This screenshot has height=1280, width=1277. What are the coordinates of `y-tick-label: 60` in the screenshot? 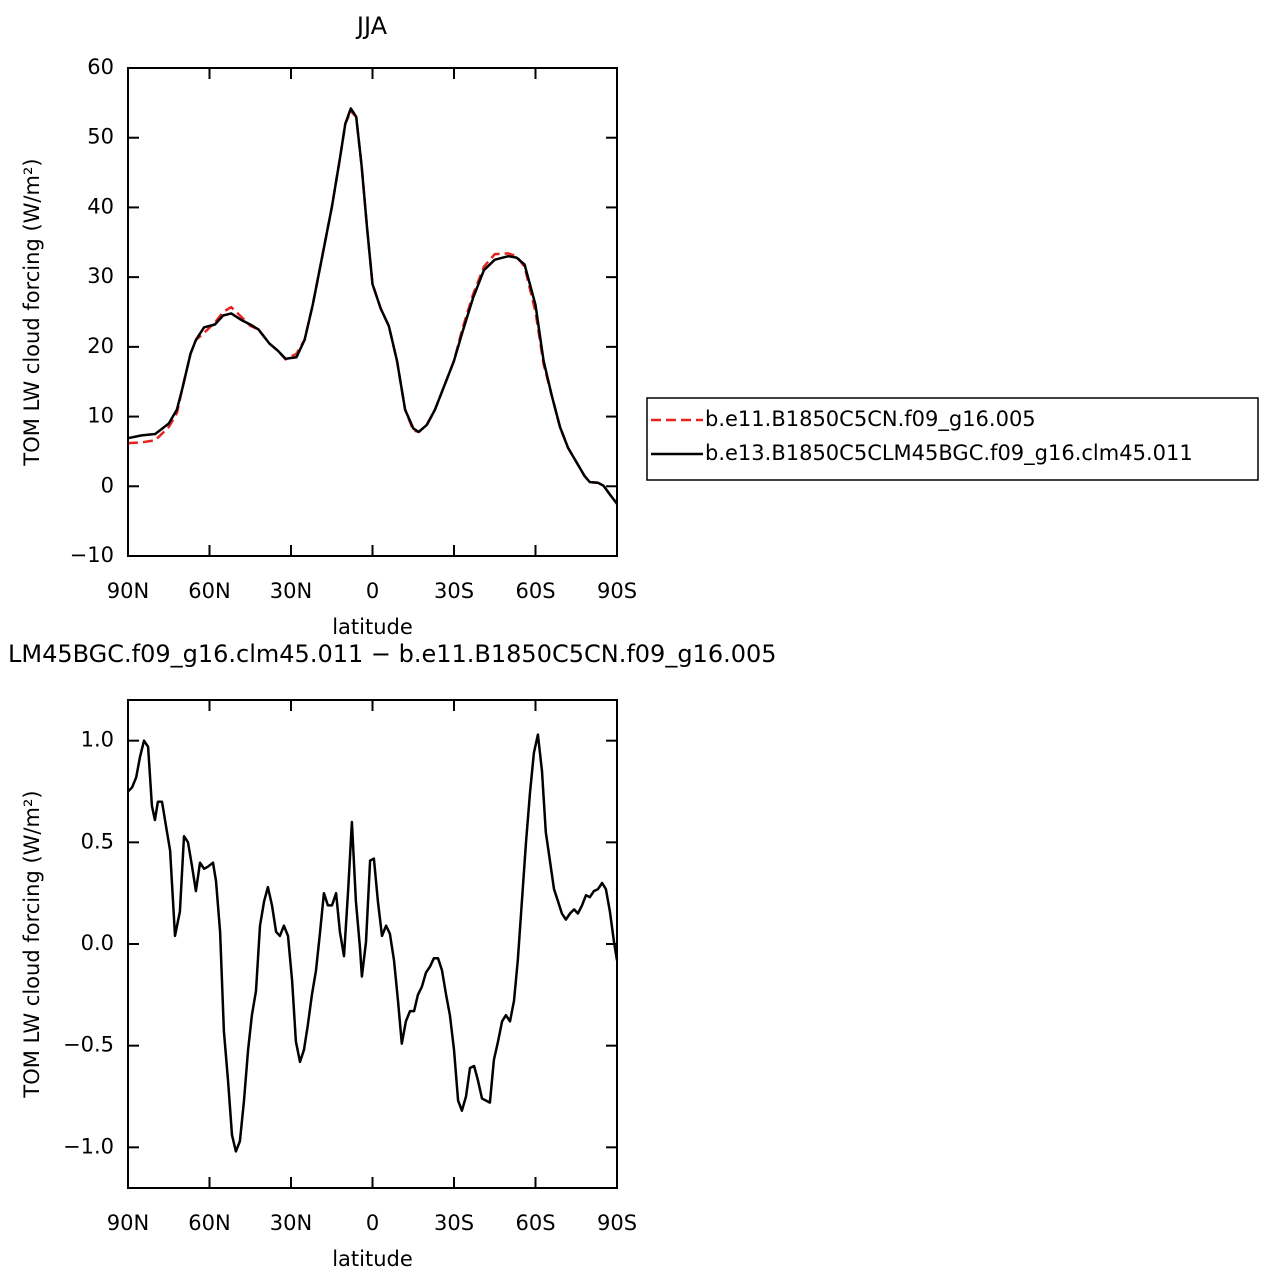 It's located at (100, 67).